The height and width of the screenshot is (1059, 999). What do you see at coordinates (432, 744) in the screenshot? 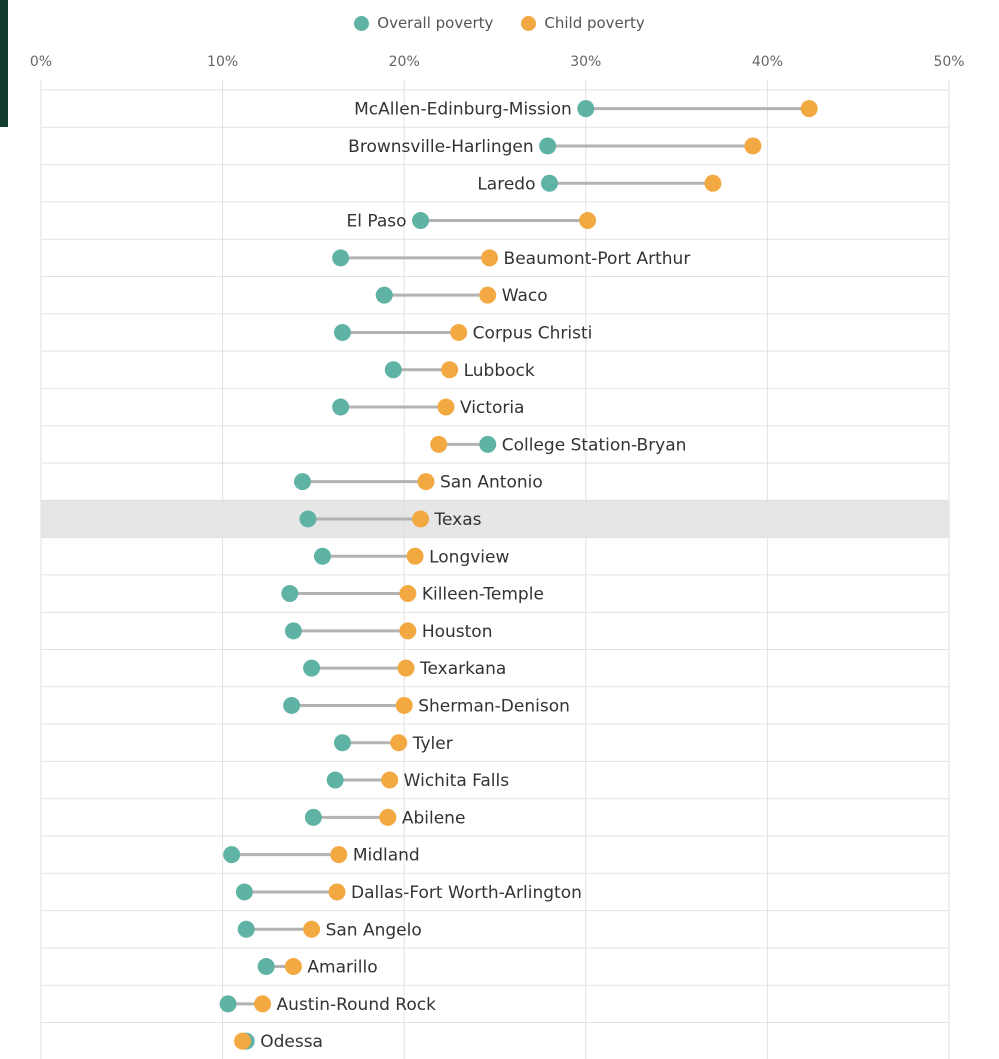
I see `category-label: Tyler` at bounding box center [432, 744].